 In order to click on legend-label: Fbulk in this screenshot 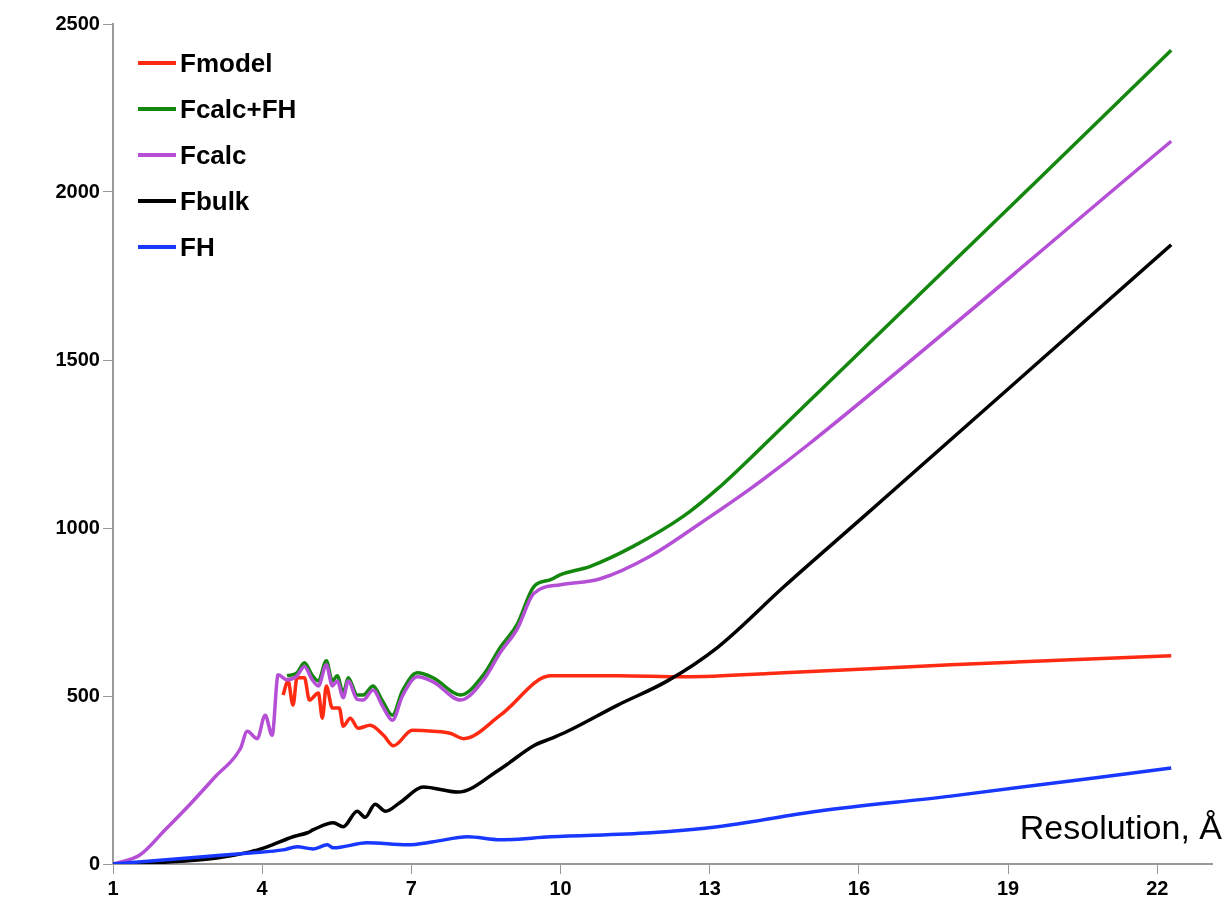, I will do `click(215, 201)`.